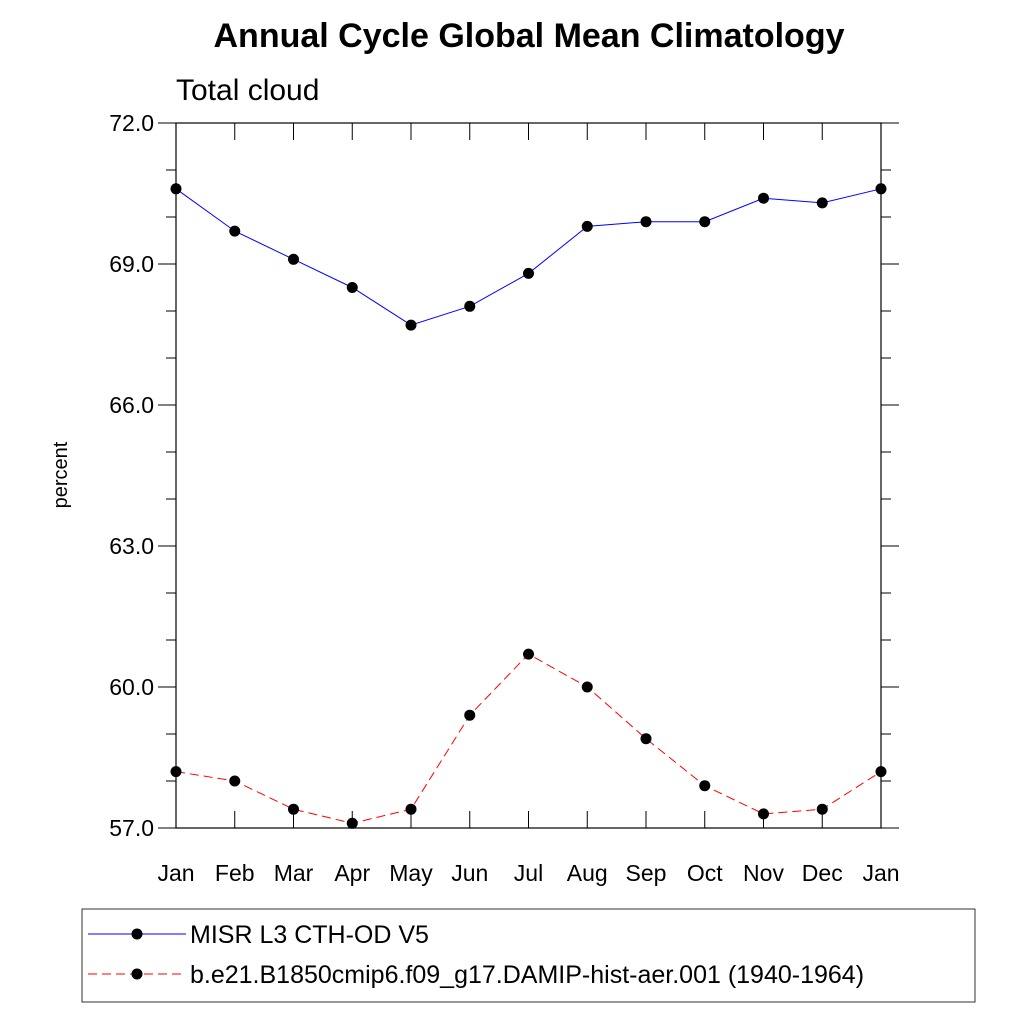  I want to click on y-tick-label: 57.0, so click(131, 828).